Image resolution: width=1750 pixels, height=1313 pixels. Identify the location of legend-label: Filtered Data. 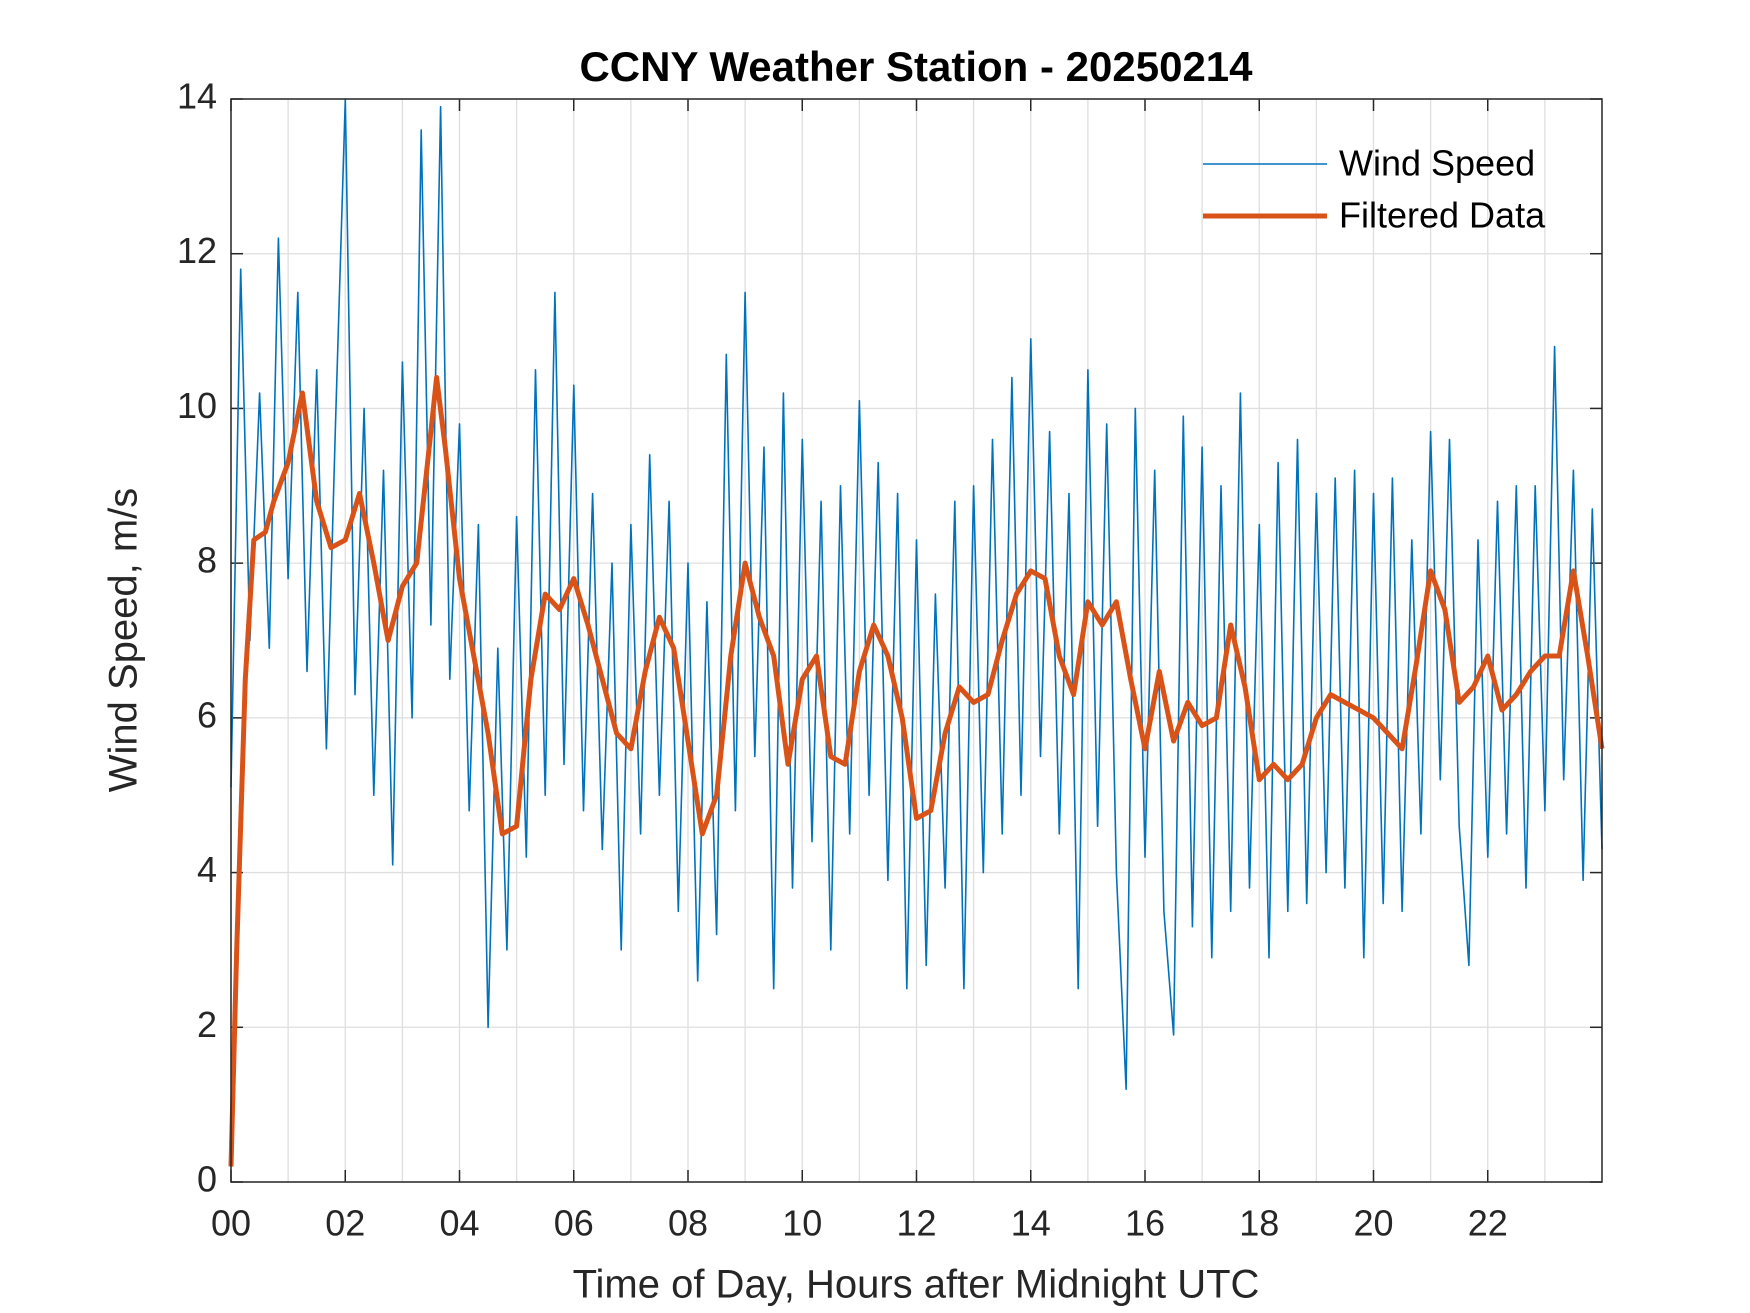
(1442, 215).